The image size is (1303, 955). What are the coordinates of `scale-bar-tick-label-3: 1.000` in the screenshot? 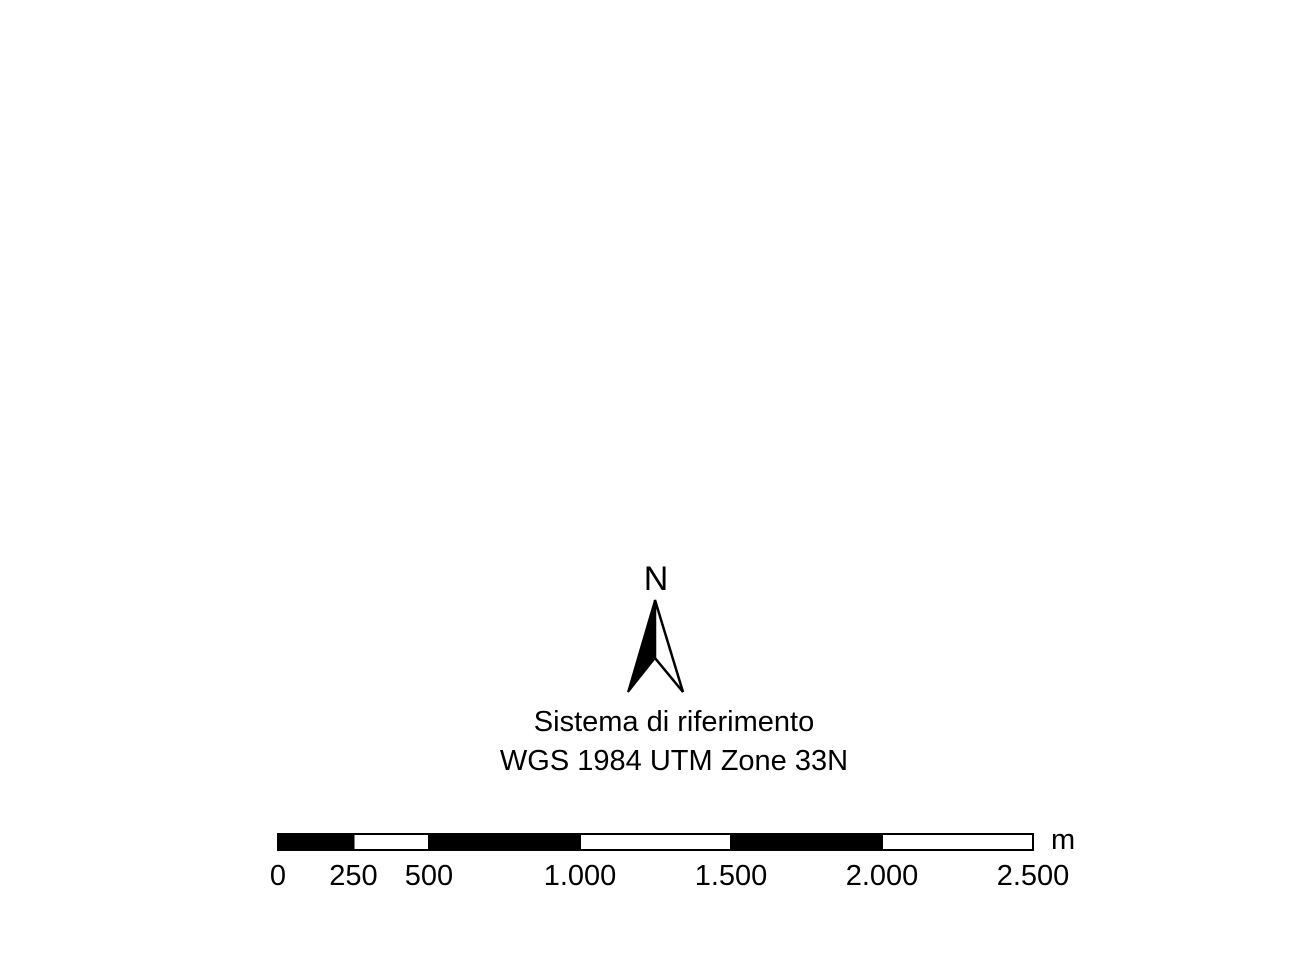 It's located at (580, 876).